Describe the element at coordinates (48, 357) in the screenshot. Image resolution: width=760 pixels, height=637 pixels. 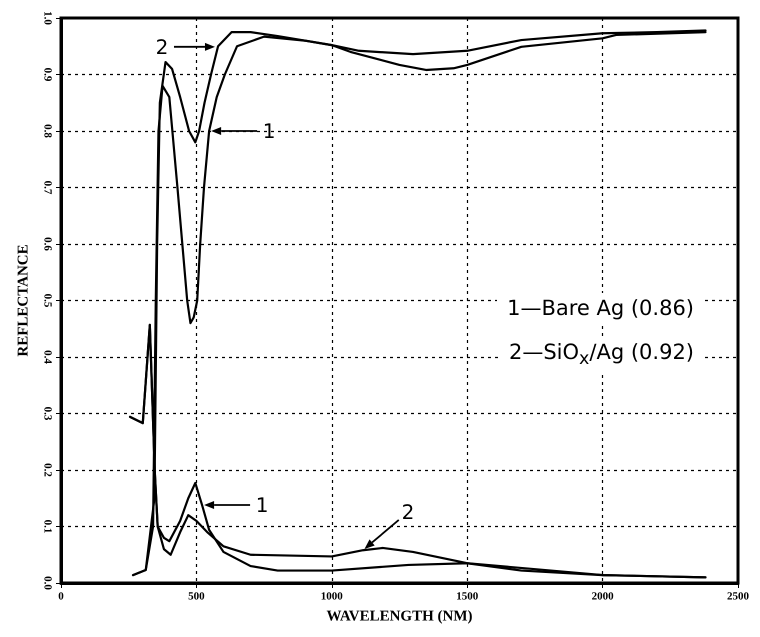
I see `y-tick-label: 0.4` at that location.